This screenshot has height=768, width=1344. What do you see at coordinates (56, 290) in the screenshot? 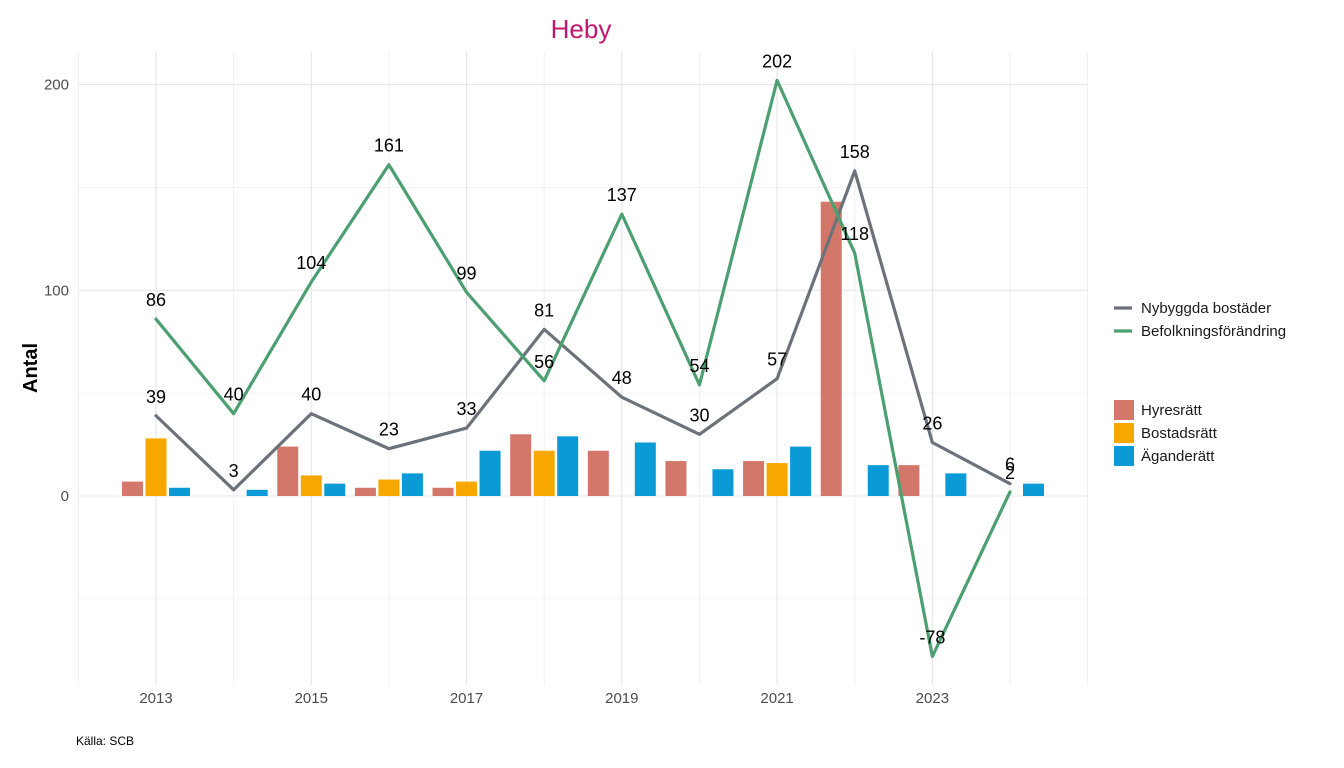
I see `y-tick-label: 100` at bounding box center [56, 290].